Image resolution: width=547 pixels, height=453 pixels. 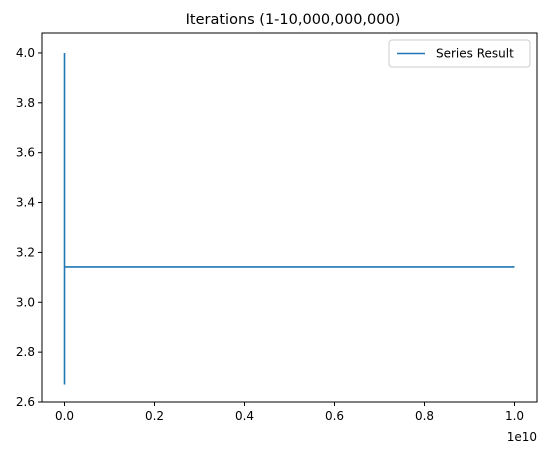 What do you see at coordinates (514, 416) in the screenshot?
I see `x-tick-label: 1.0` at bounding box center [514, 416].